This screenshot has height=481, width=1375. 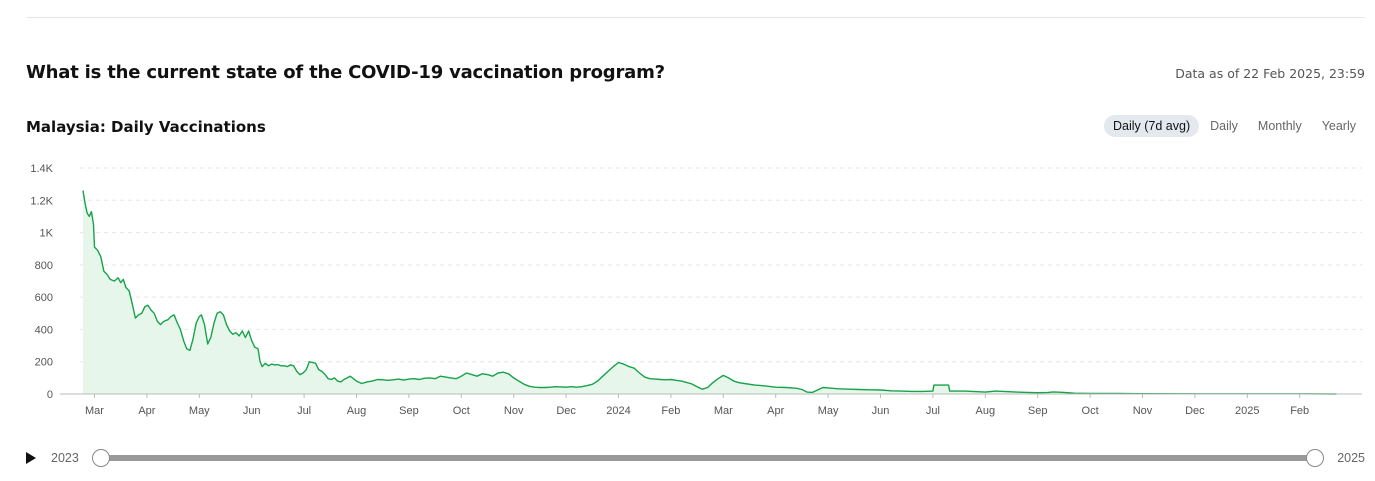 What do you see at coordinates (50, 395) in the screenshot?
I see `y-tick-label: 0` at bounding box center [50, 395].